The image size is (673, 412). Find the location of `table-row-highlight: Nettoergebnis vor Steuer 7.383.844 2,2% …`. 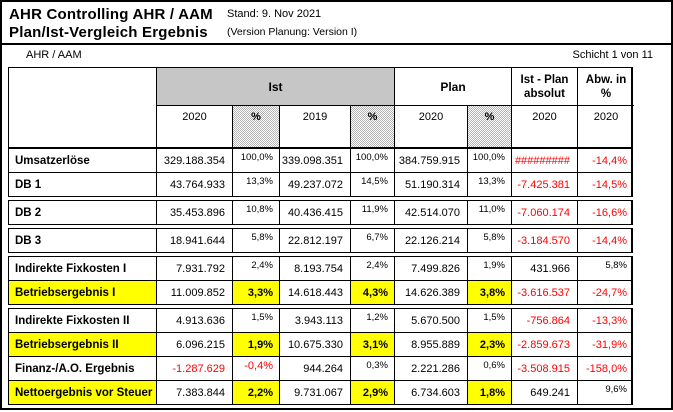

table-row-highlight: Nettoergebnis vor Steuer 7.383.844 2,2% … is located at coordinates (320, 392).